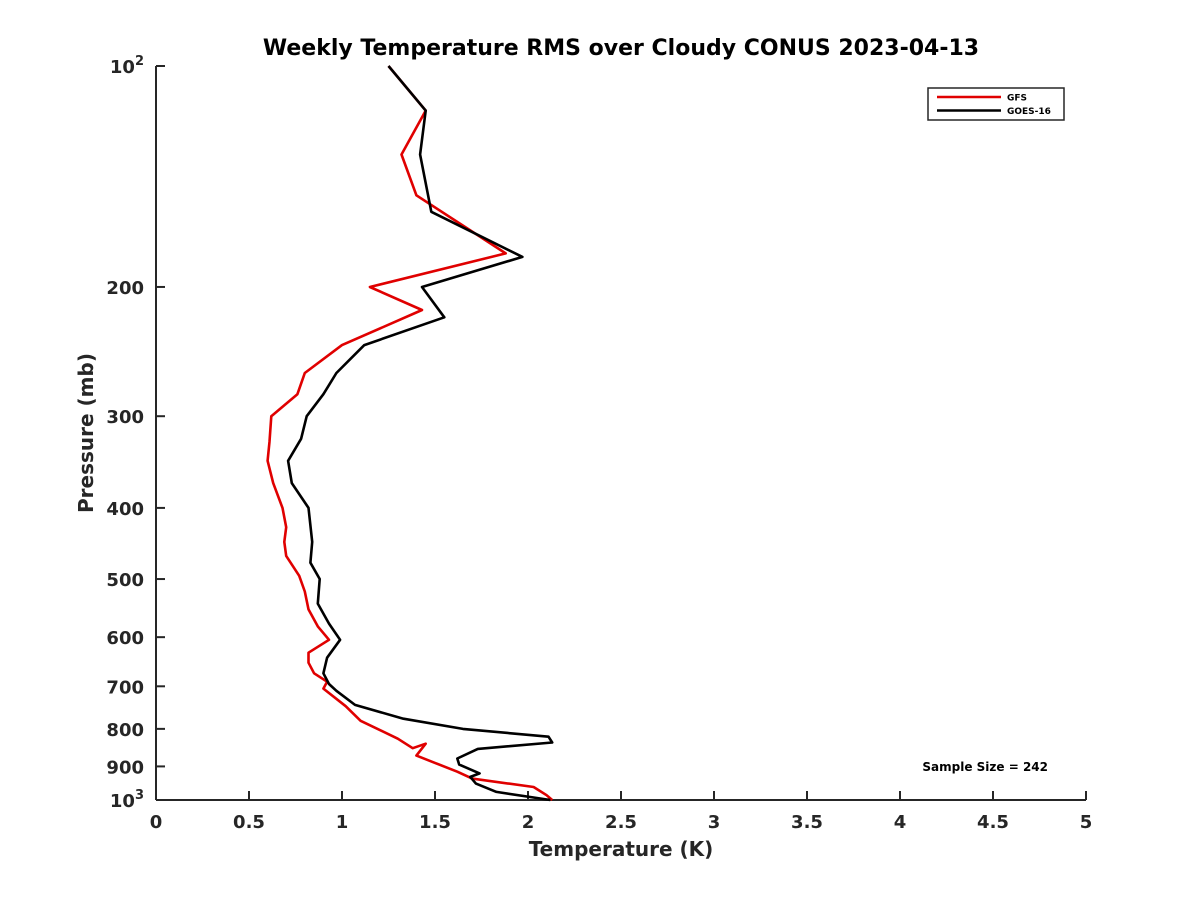  Describe the element at coordinates (807, 822) in the screenshot. I see `x-tick-label: 3.5` at that location.